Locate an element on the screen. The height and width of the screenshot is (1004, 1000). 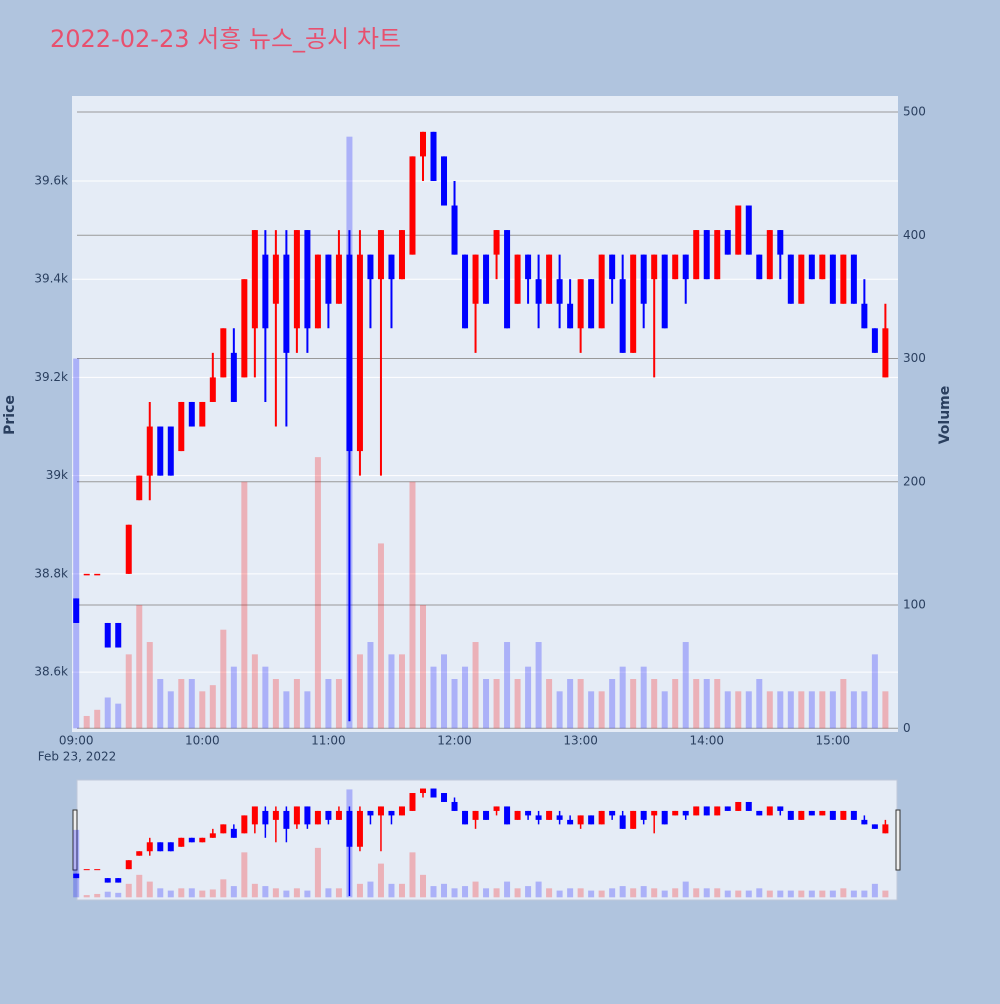
y2-tick-label: 500 is located at coordinates (914, 112).